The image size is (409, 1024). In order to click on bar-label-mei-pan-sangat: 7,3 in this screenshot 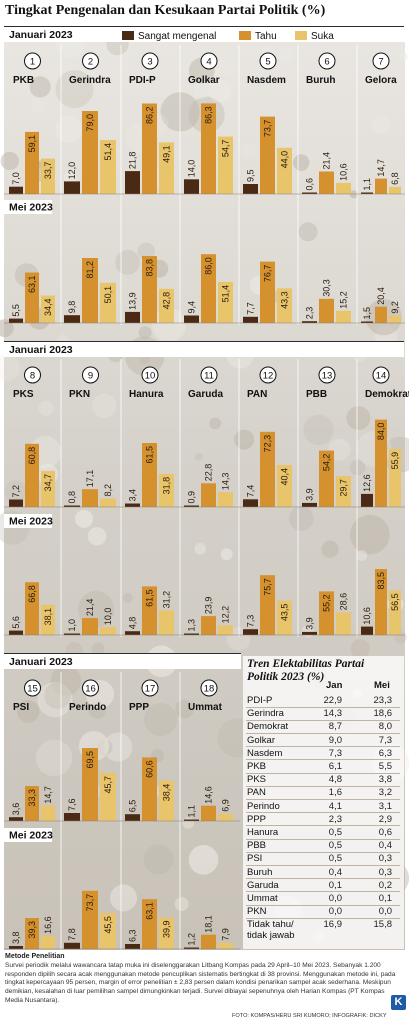, I will do `click(251, 621)`.